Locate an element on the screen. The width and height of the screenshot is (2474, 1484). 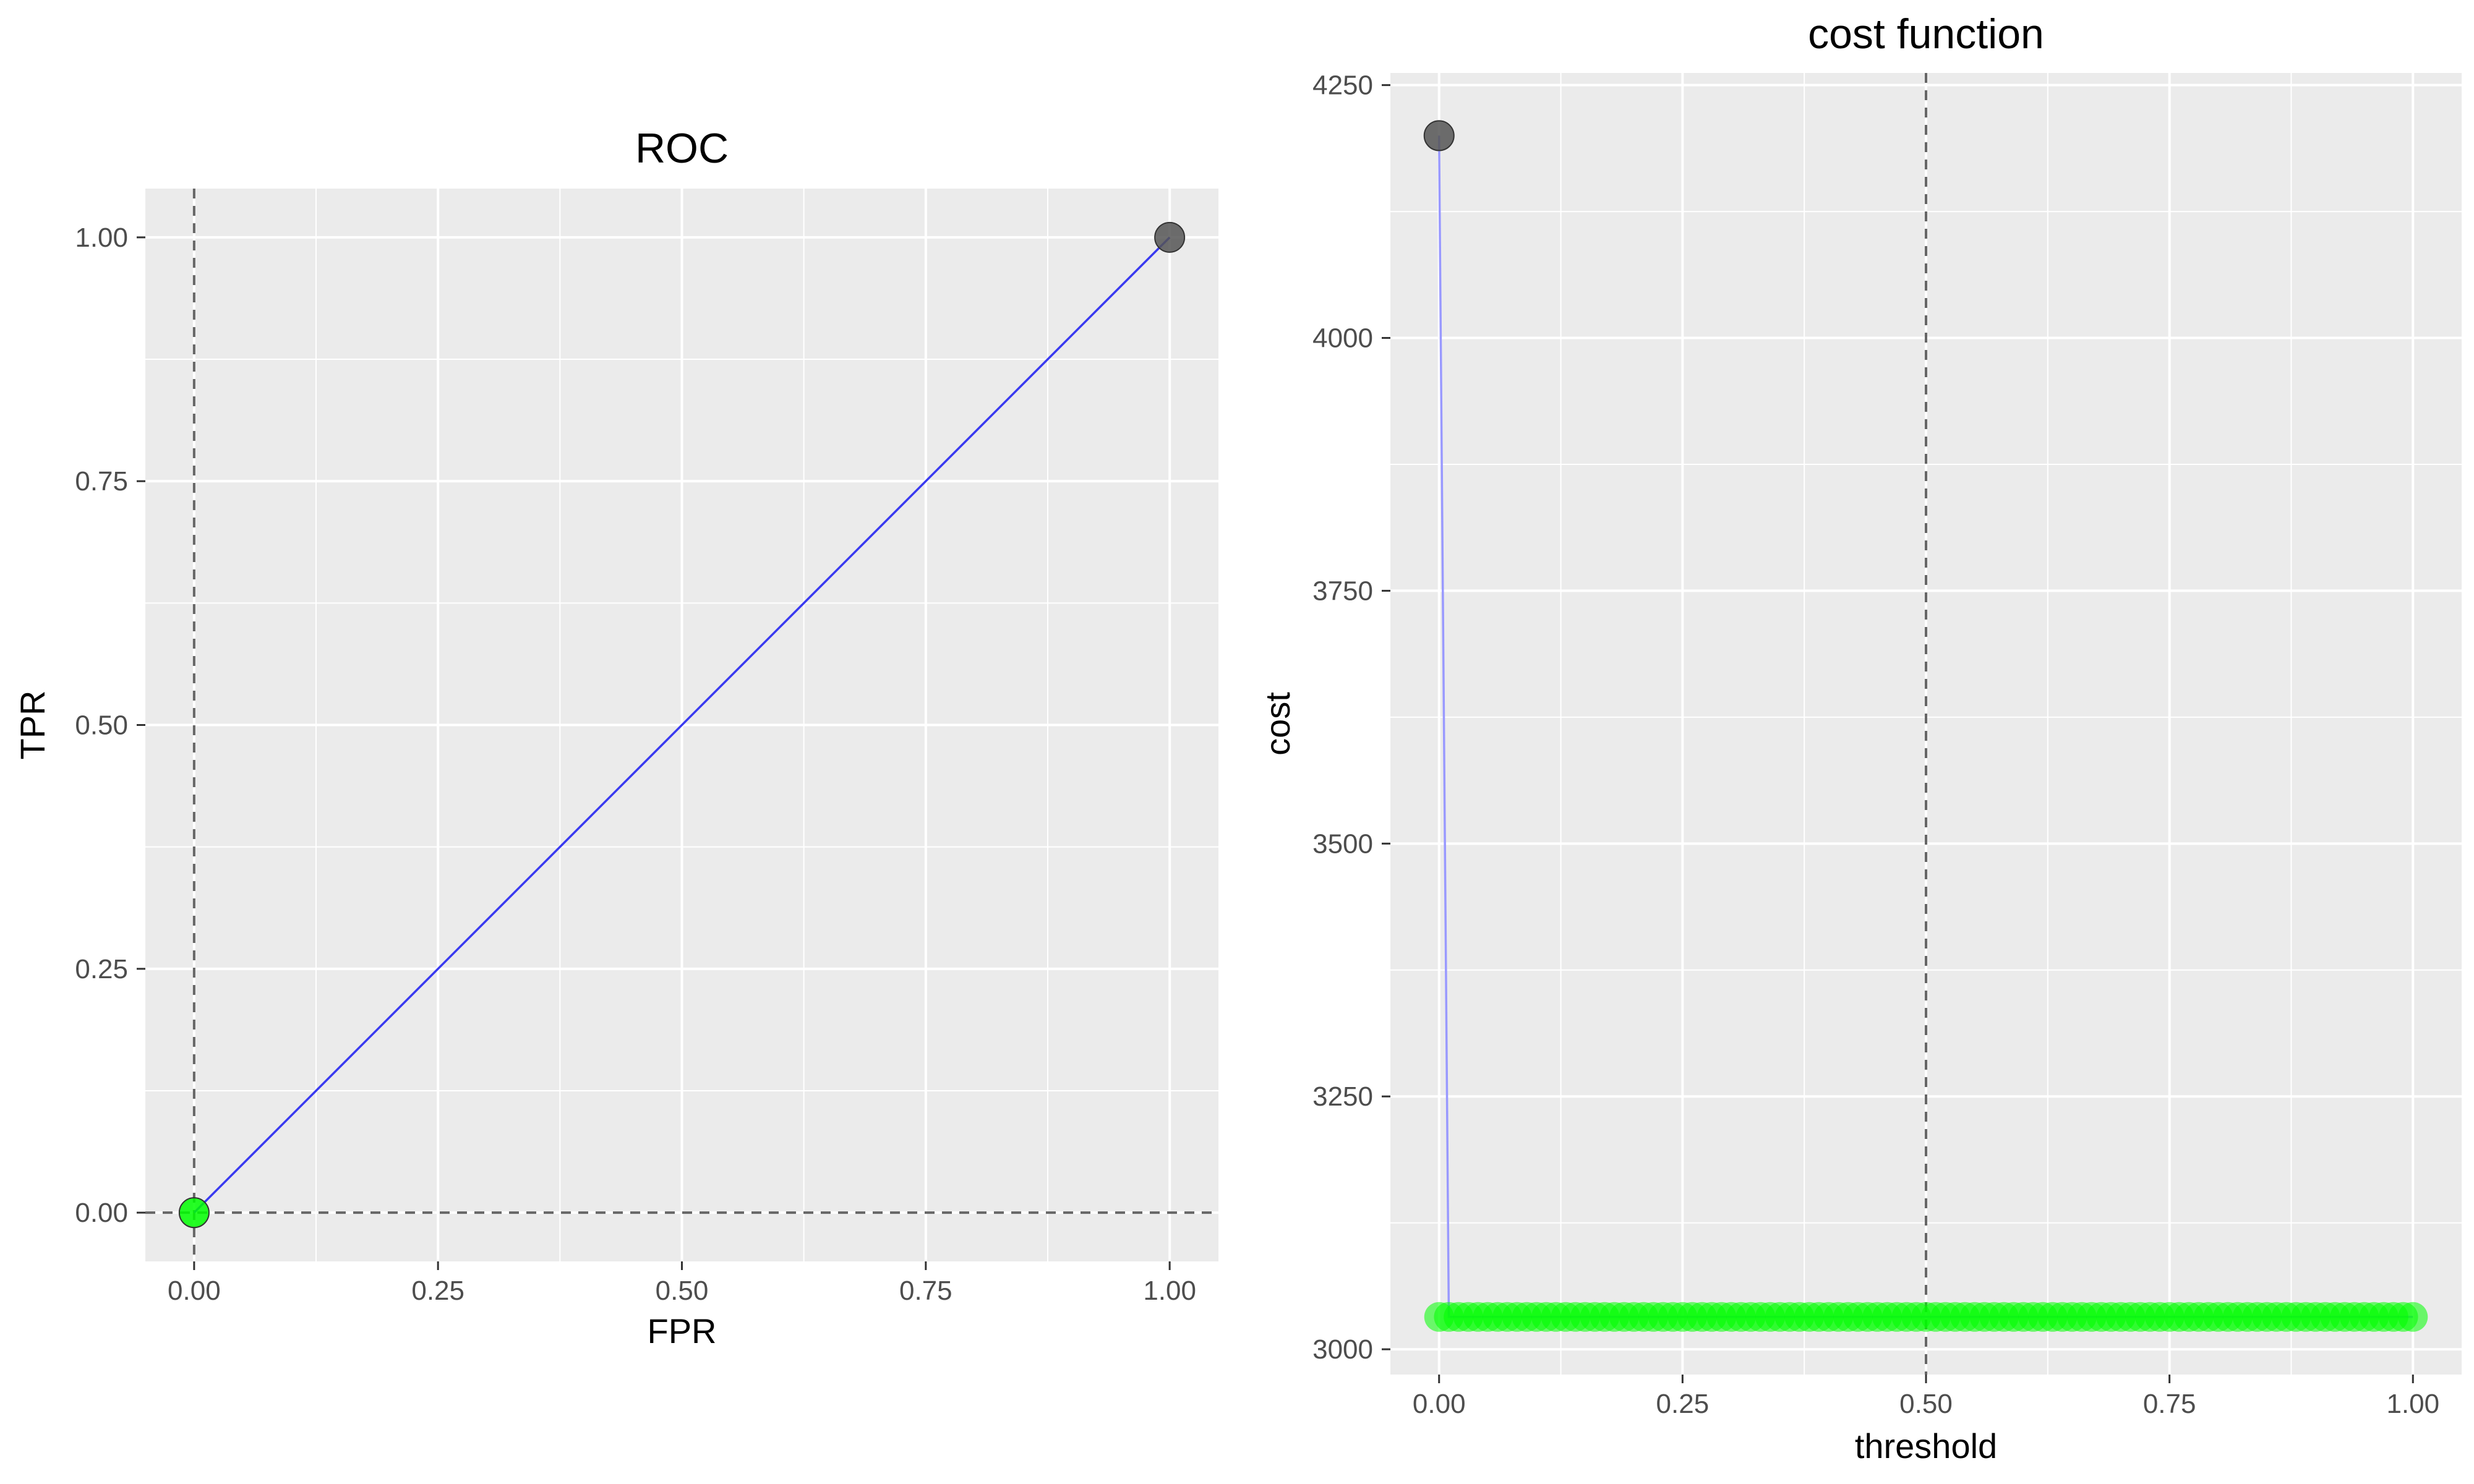
y-tick-label: 4000 is located at coordinates (1342, 338).